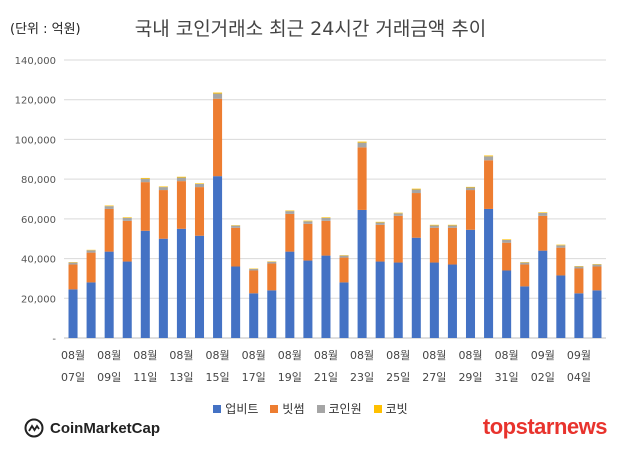 This screenshot has width=621, height=458. I want to click on x-tick-day: 09일, so click(109, 377).